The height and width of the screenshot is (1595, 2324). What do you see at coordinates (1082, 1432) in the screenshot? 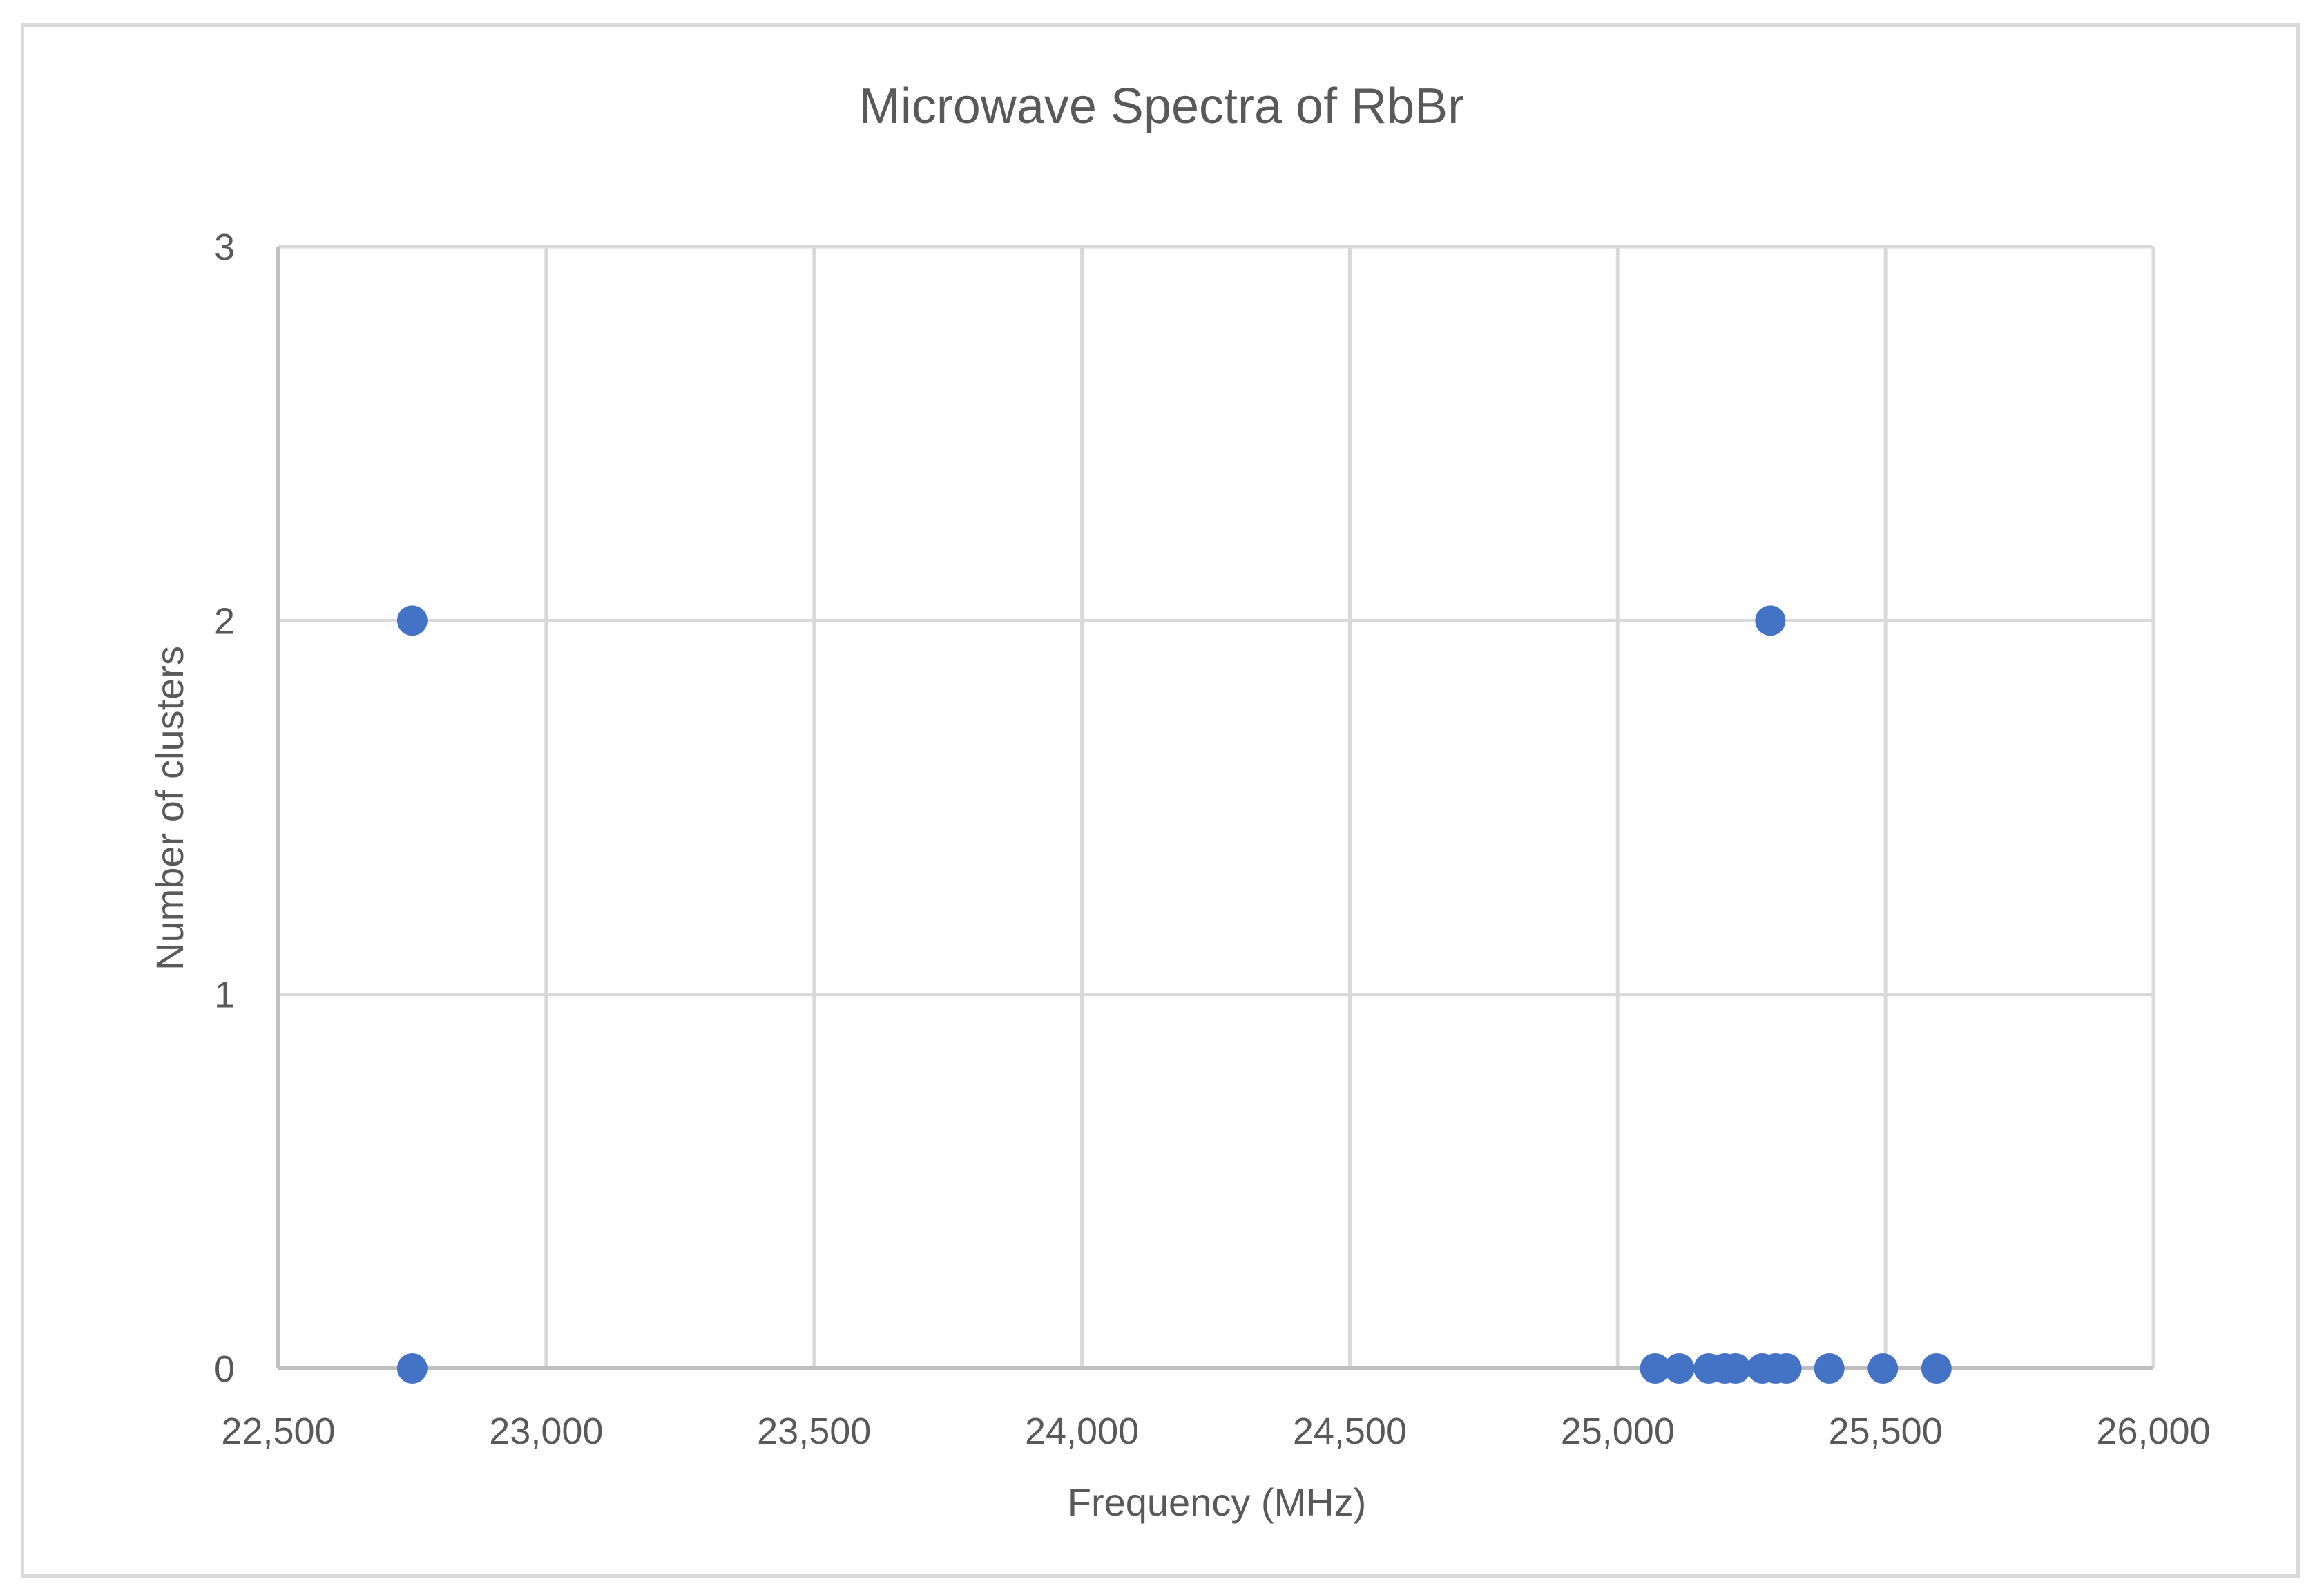
I see `x-tick-label: 24,000` at bounding box center [1082, 1432].